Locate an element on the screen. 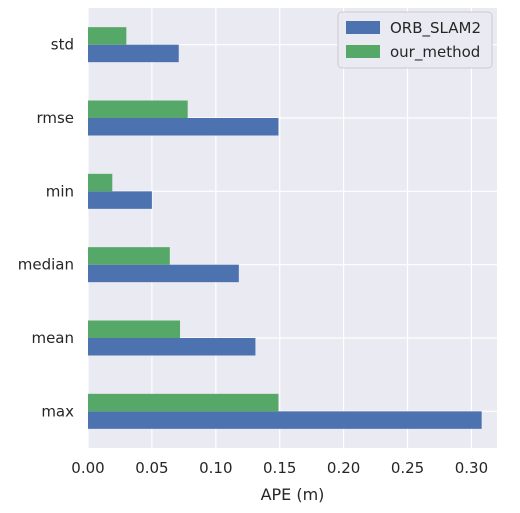  x-tick-labels: 0.00 0.05 0.10 0.15 0.20 0.25 0.30 is located at coordinates (279, 468).